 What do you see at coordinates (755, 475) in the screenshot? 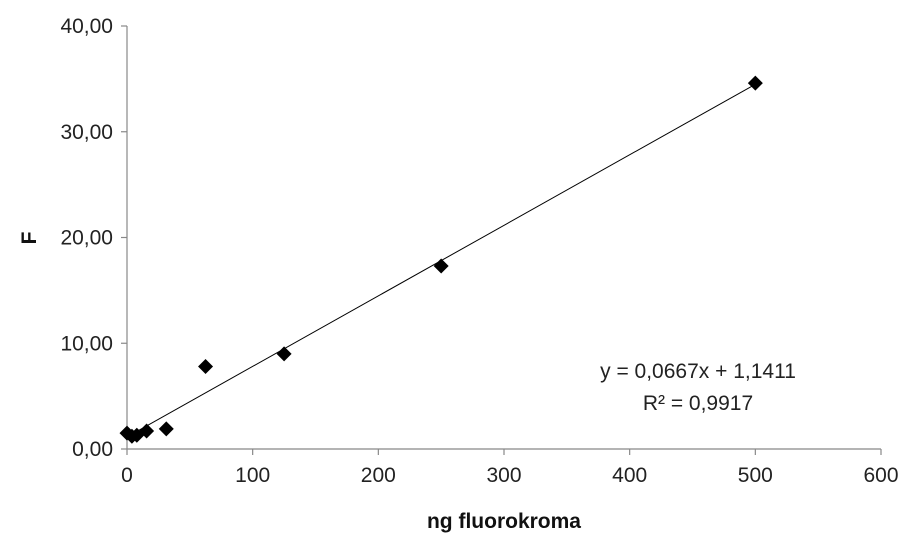
I see `x-tick-label: 500` at bounding box center [755, 475].